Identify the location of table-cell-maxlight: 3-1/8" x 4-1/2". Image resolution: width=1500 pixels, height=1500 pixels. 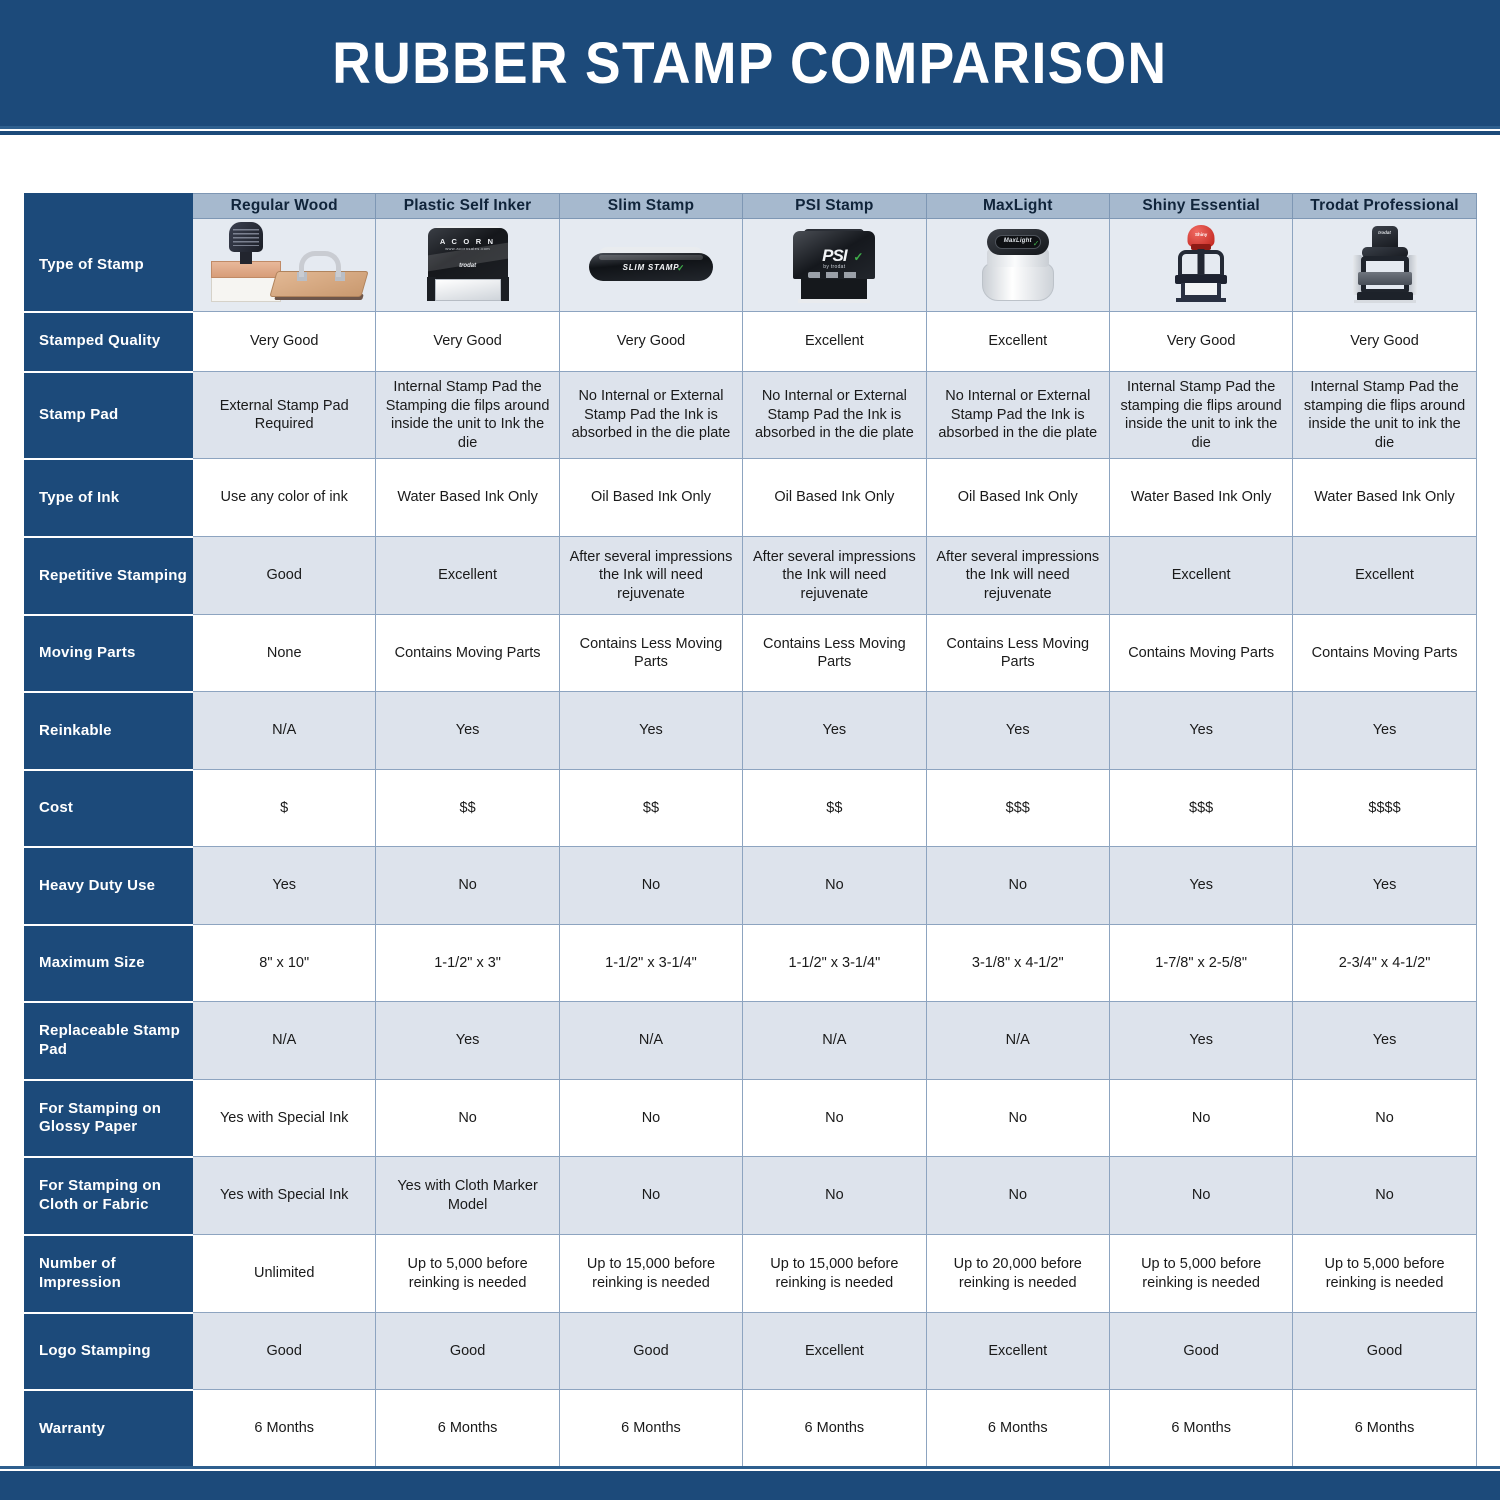
(1017, 963).